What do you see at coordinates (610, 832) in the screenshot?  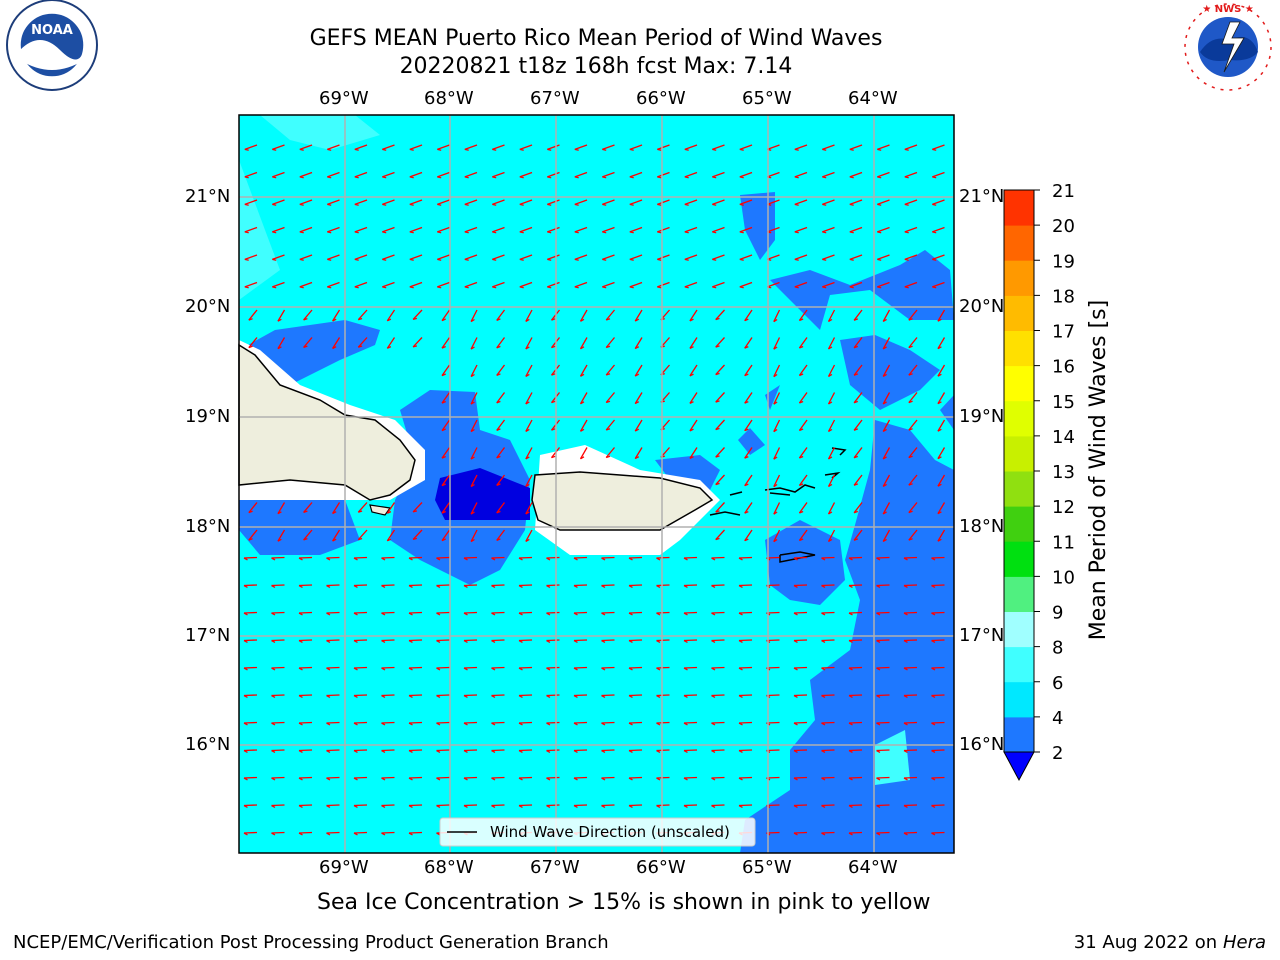 I see `legend-label: Wind Wave Direction (unscaled)` at bounding box center [610, 832].